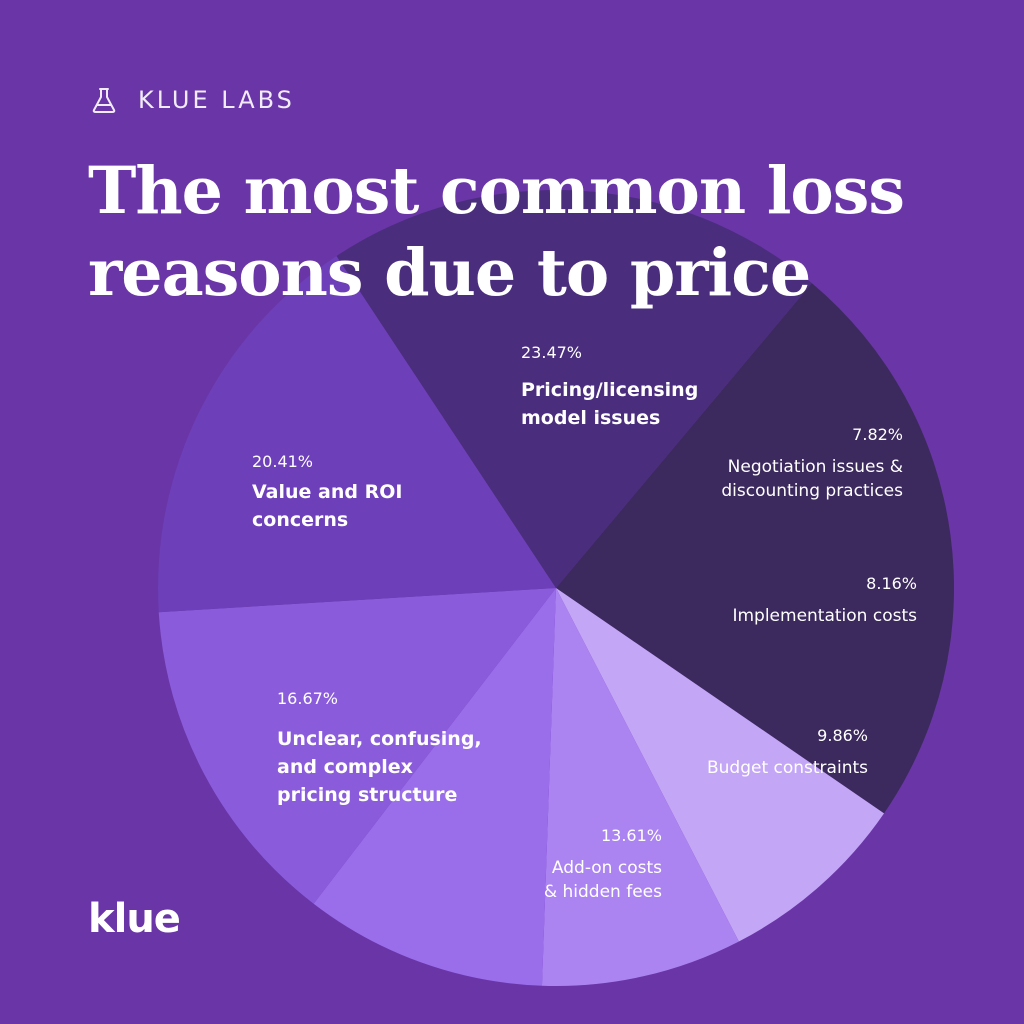 The height and width of the screenshot is (1024, 1024). I want to click on slice-category-label: and complex, so click(345, 767).